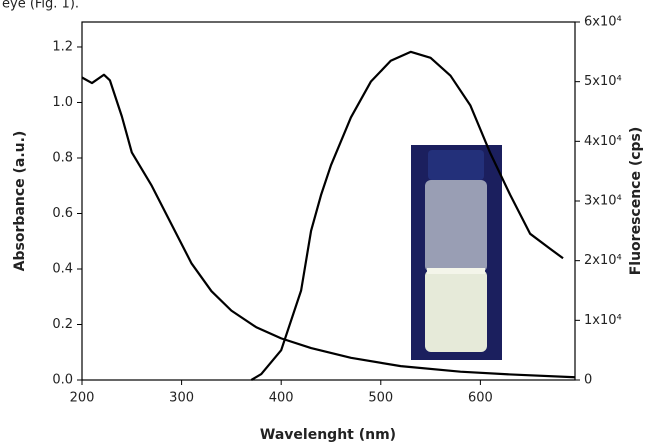 Image resolution: width=651 pixels, height=446 pixels. I want to click on y2-tick-label: 5x10⁴, so click(603, 81).